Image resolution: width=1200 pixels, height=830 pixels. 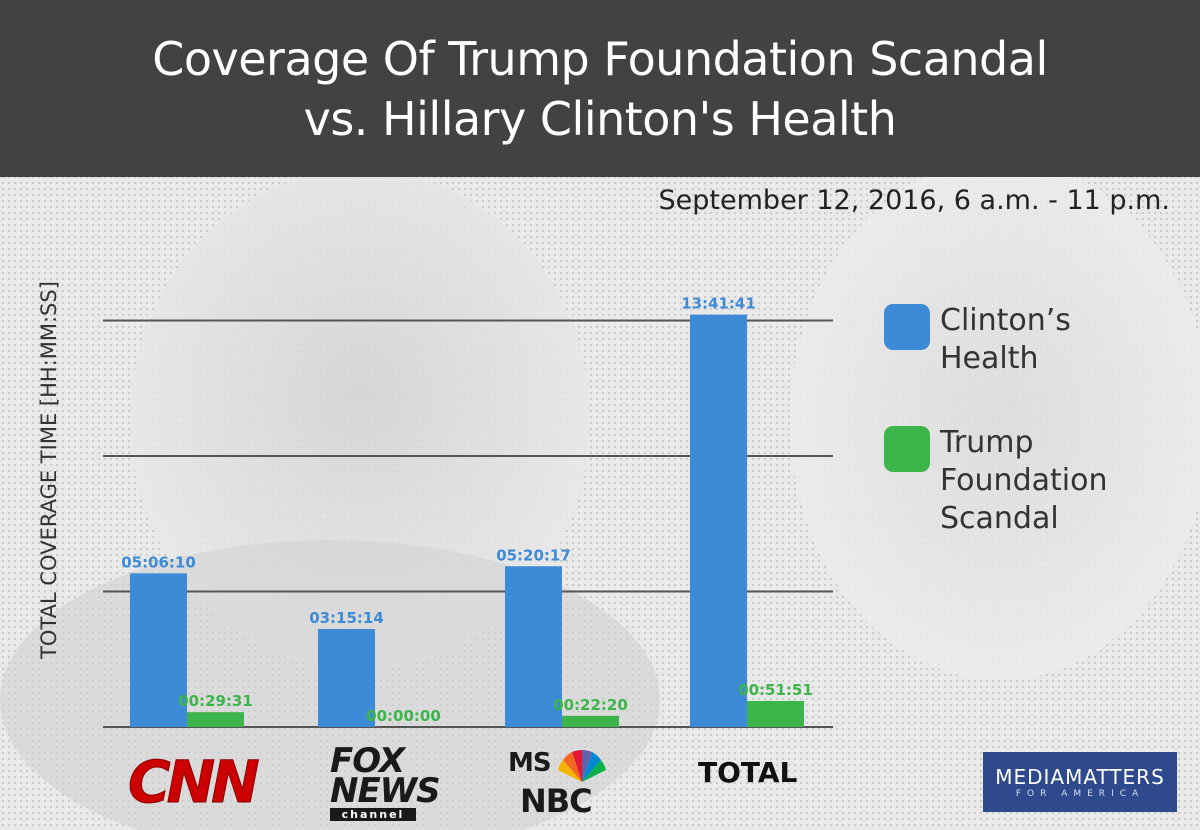 I want to click on media-matters-logo: MEDIAMATTERS FOR AMERICA, so click(x=1080, y=782).